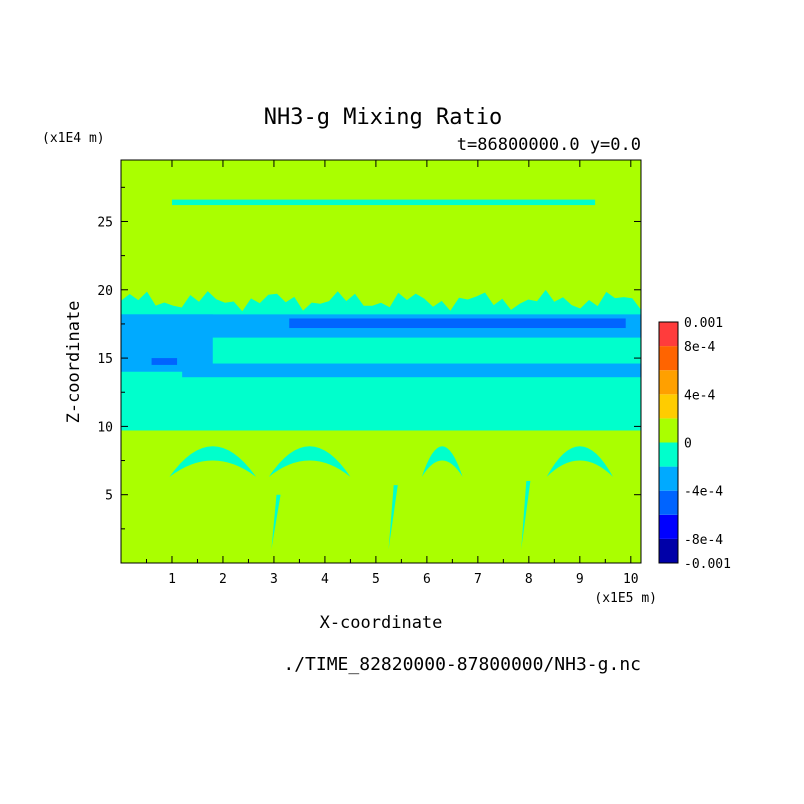  Describe the element at coordinates (699, 347) in the screenshot. I see `colorbar-tick-label: 8e-4` at that location.